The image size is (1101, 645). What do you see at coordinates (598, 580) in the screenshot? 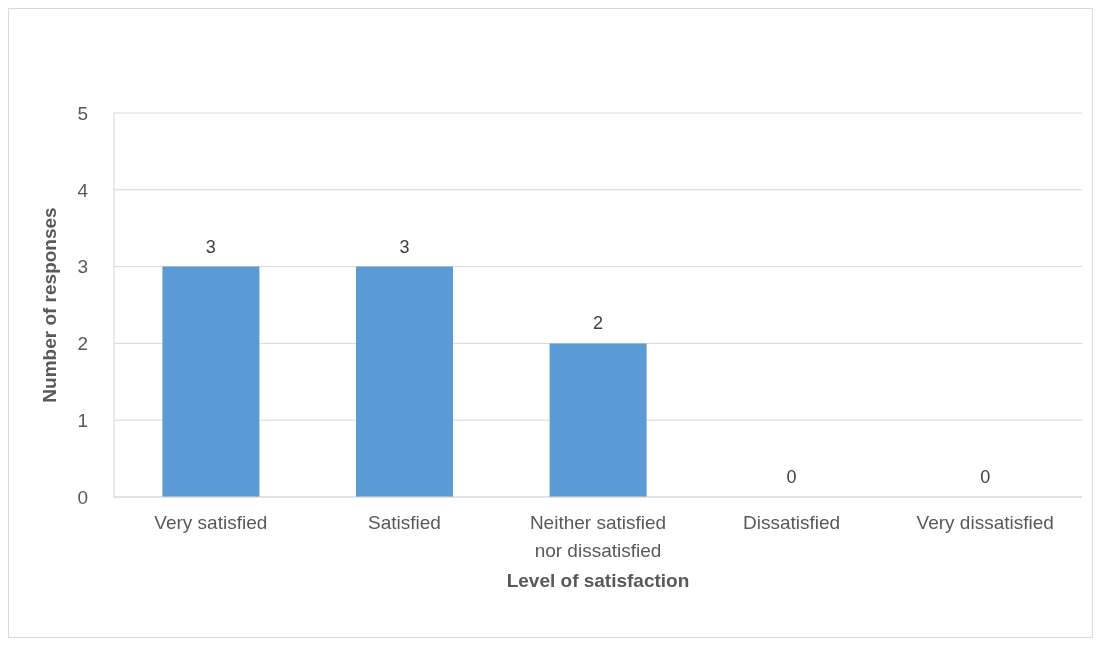
I see `x-axis-title: Level of satisfaction` at bounding box center [598, 580].